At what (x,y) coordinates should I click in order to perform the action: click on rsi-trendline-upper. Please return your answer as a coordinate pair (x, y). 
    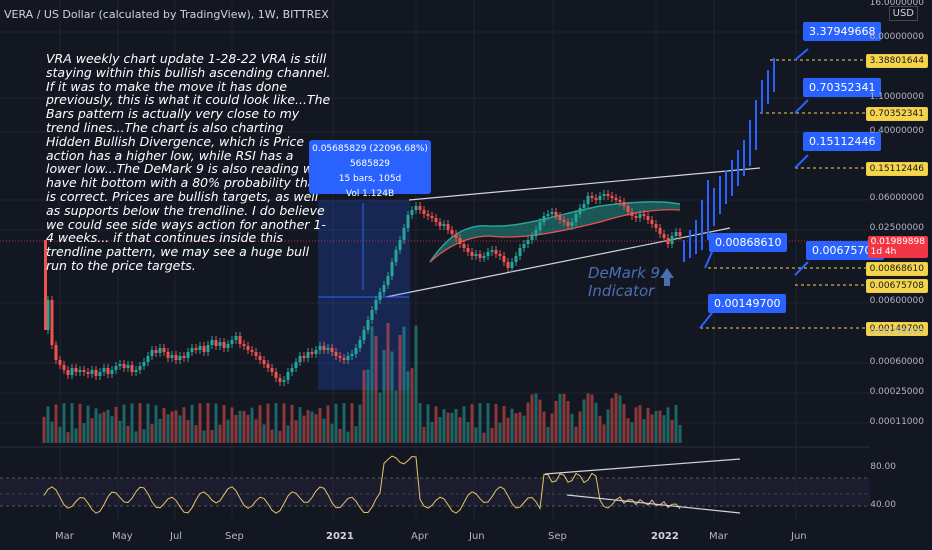
    Looking at the image, I should click on (642, 466).